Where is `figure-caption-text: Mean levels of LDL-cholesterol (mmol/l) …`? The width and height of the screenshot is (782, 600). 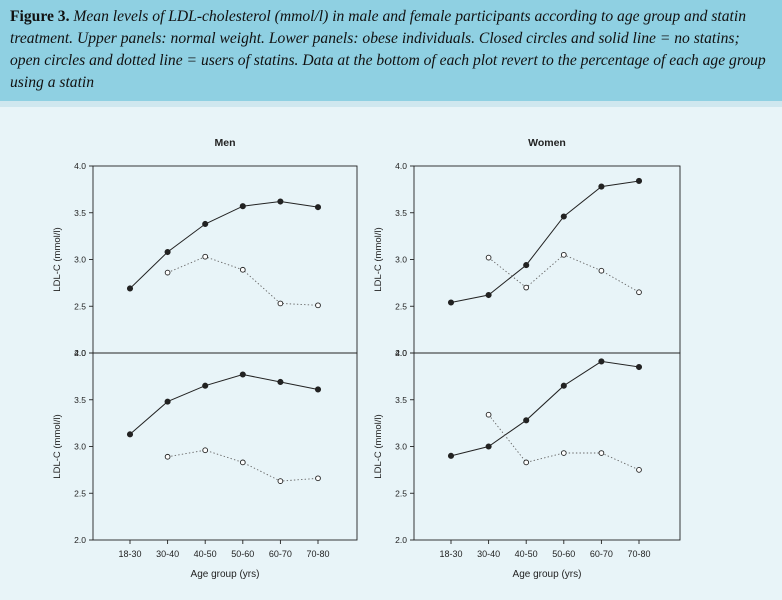 figure-caption-text: Mean levels of LDL-cholesterol (mmol/l) … is located at coordinates (388, 49).